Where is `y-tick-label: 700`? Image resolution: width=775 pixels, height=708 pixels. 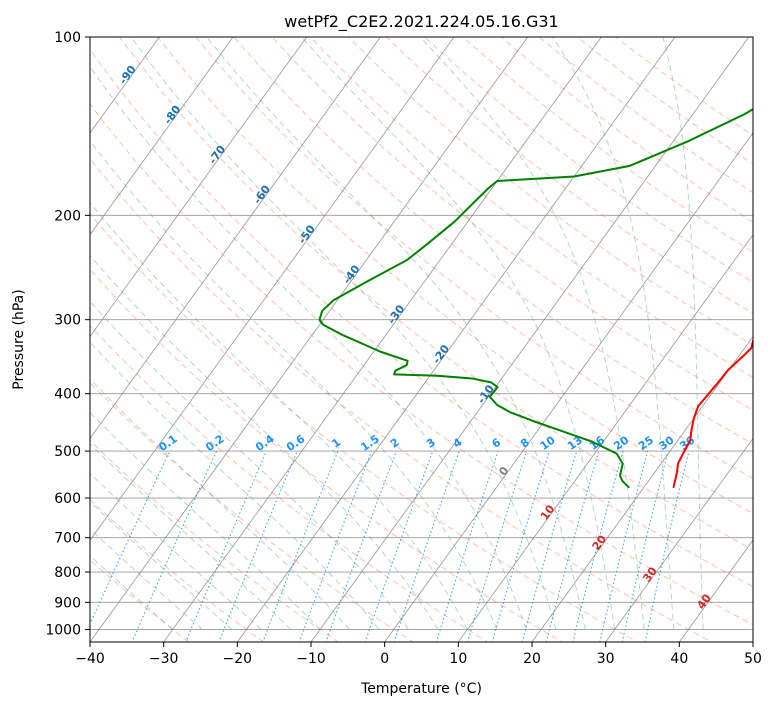 y-tick-label: 700 is located at coordinates (67, 539).